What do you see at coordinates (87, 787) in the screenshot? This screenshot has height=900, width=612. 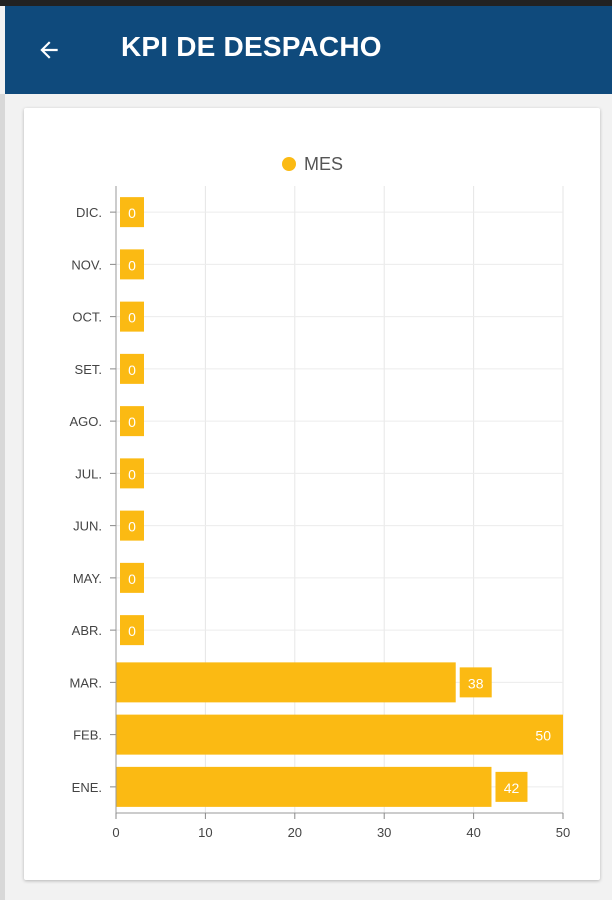 I see `y-tick-label: ENE.` at bounding box center [87, 787].